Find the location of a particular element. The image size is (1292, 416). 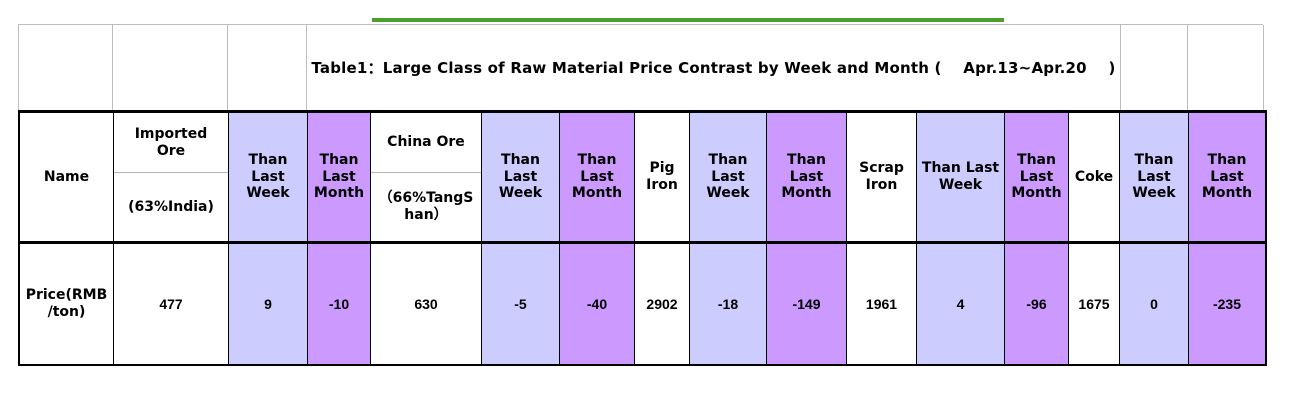

header-cell-scrap-iron-than-last-month: Than Last Month is located at coordinates (1037, 178).